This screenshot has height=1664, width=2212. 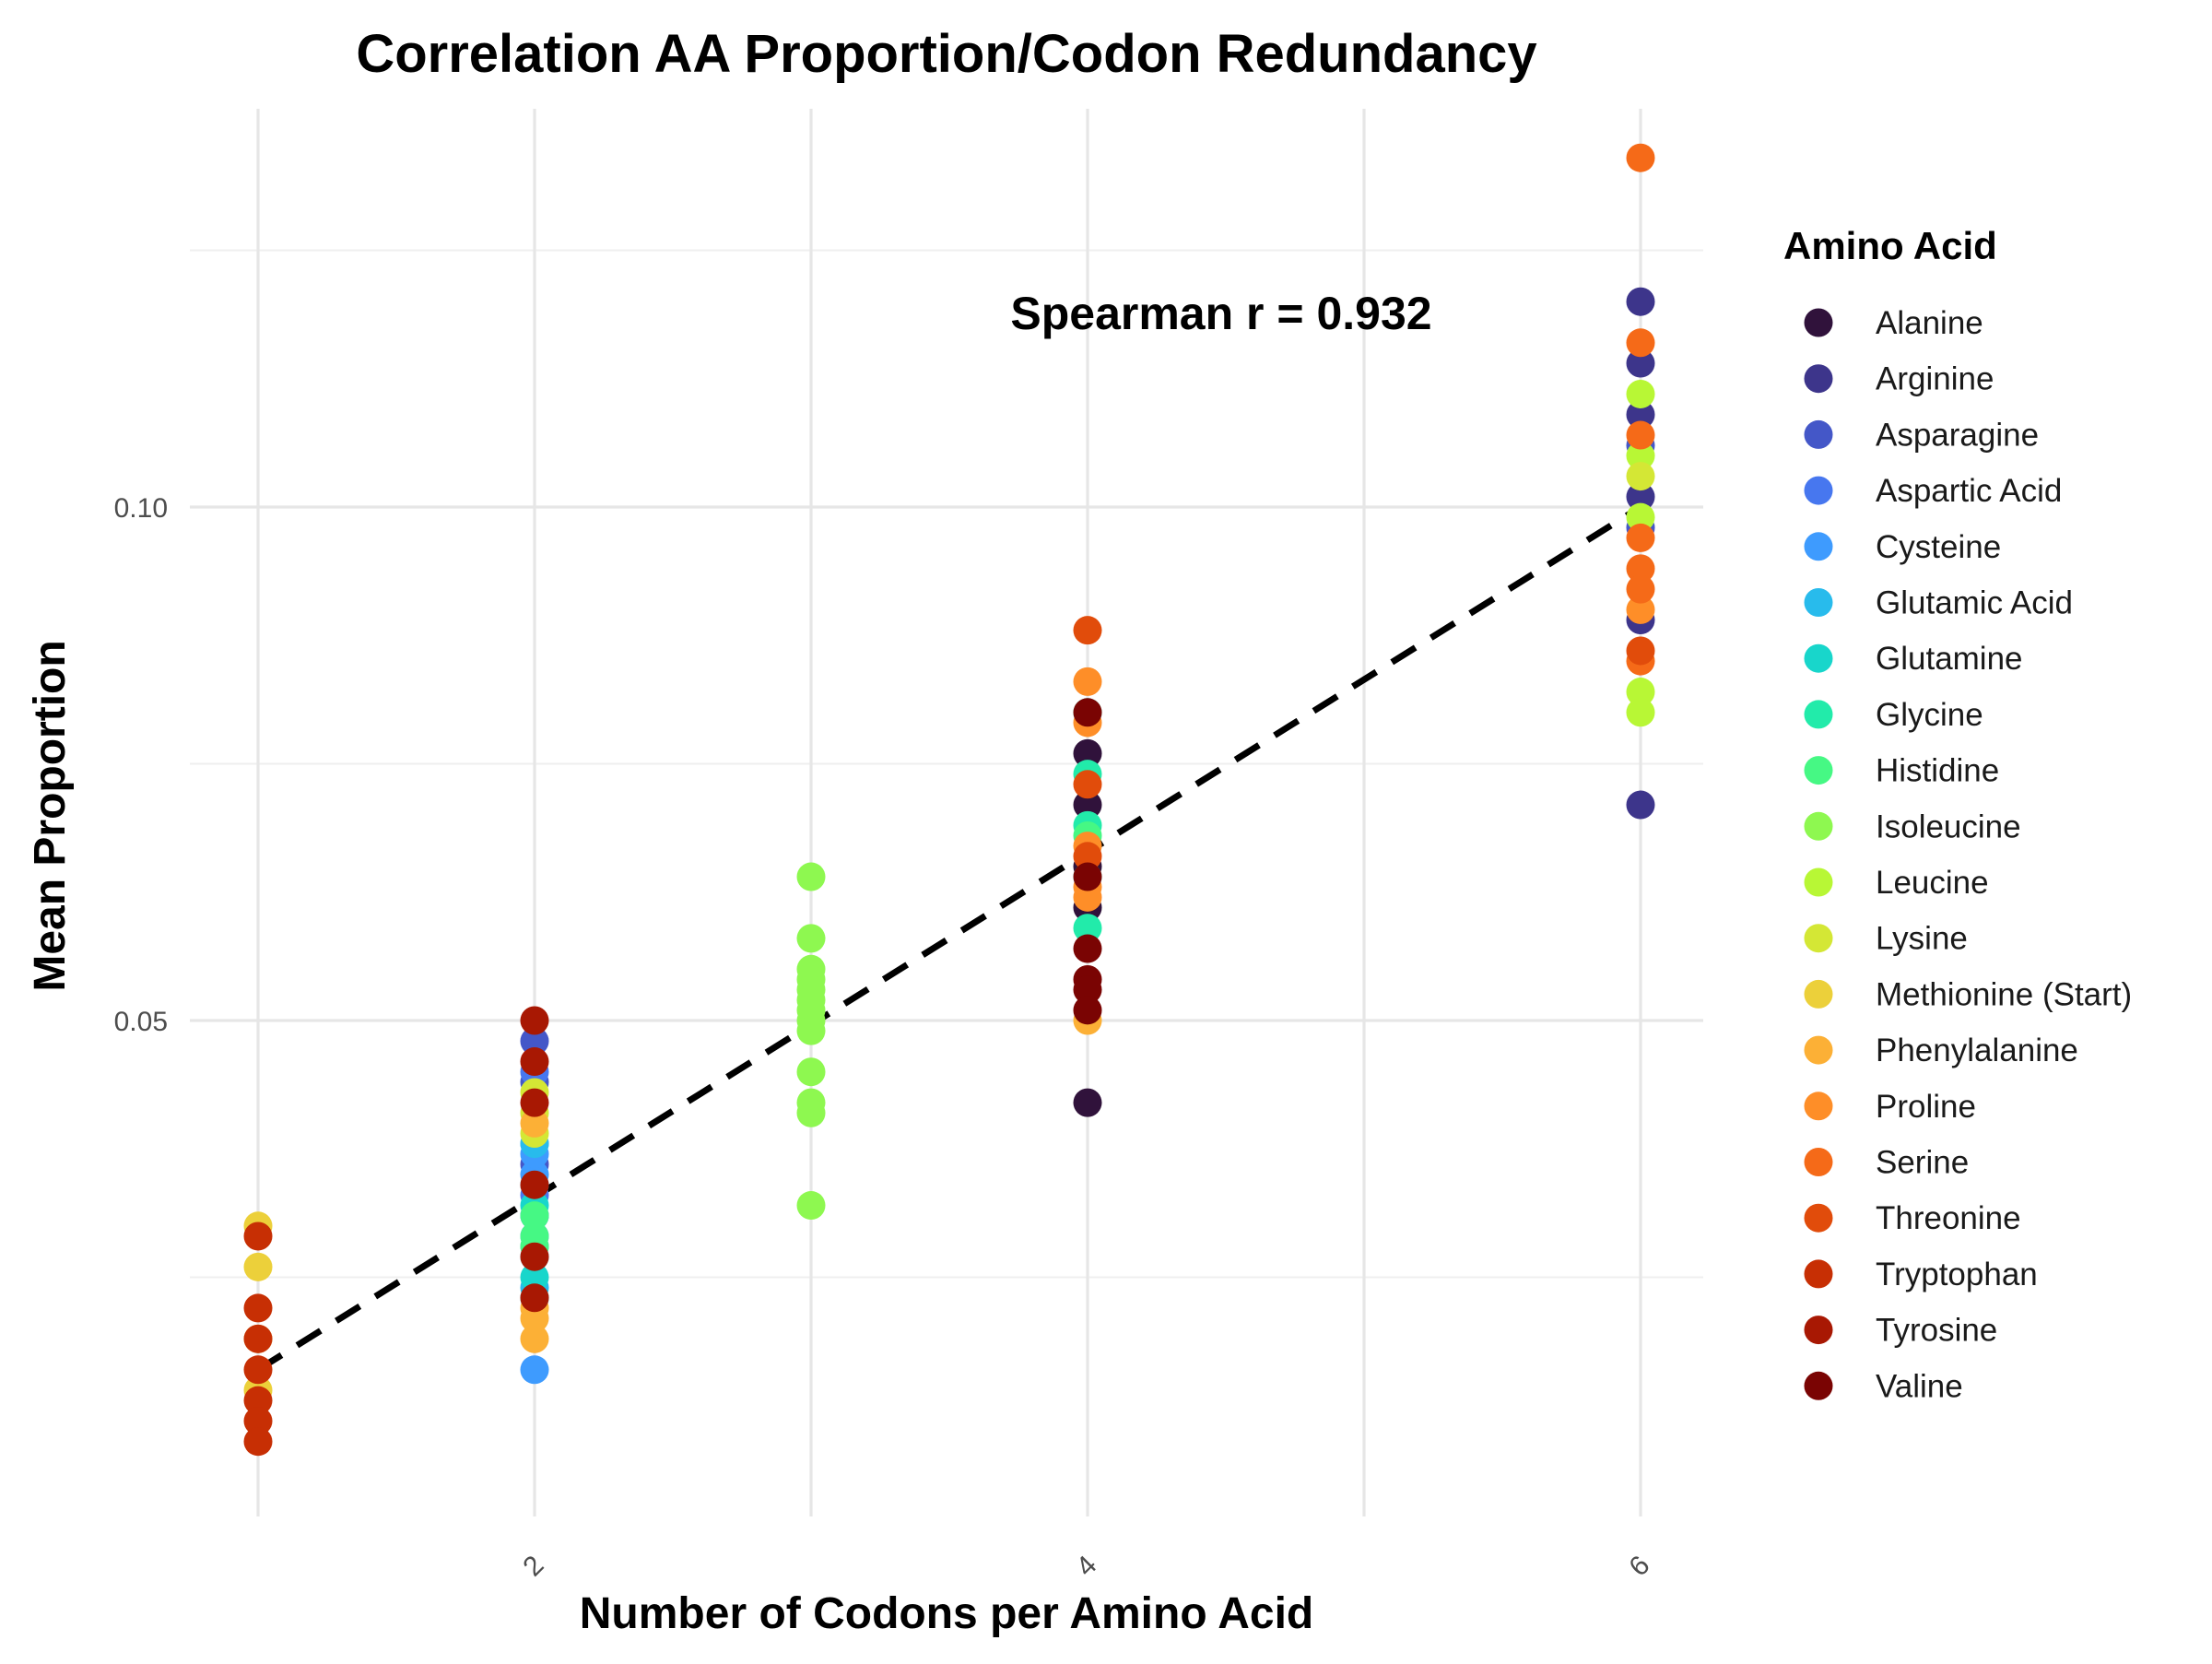 What do you see at coordinates (141, 508) in the screenshot?
I see `y-tick-label: 0.10` at bounding box center [141, 508].